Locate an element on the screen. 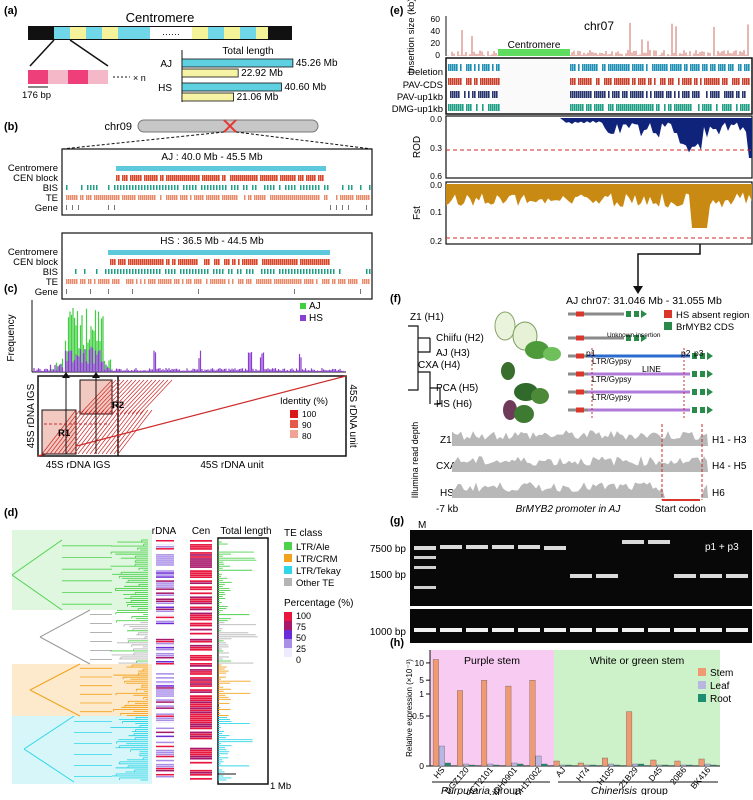  e-fst-label: Fst is located at coordinates (417, 213).